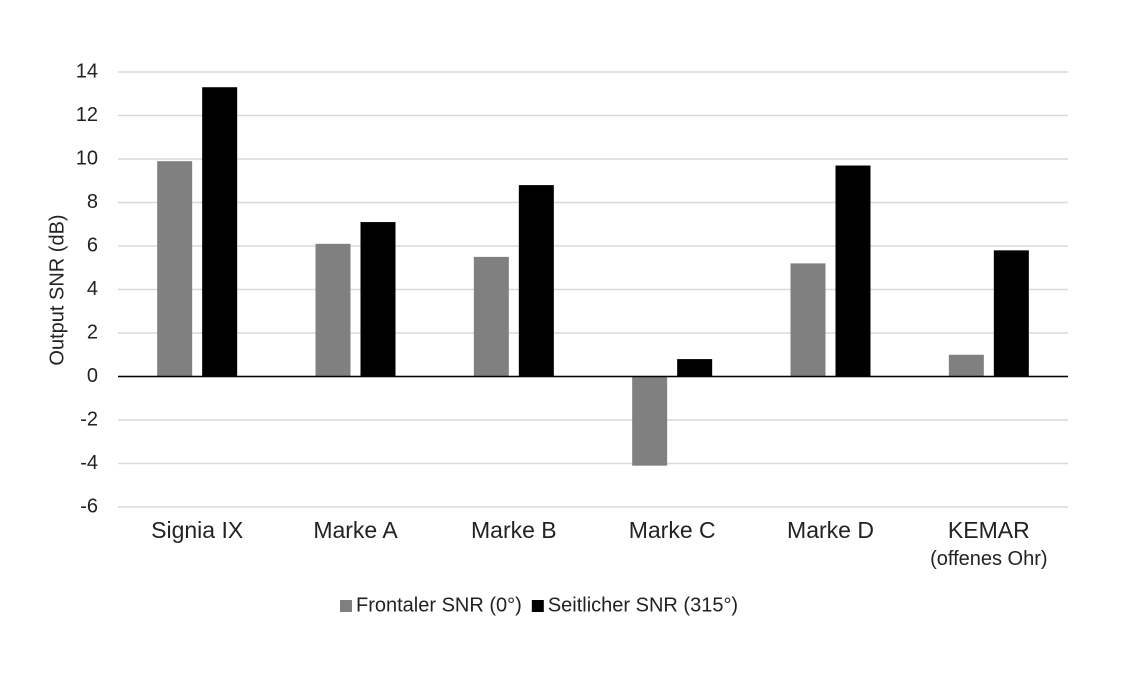  What do you see at coordinates (197, 530) in the screenshot?
I see `x-tick-label: Signia IX` at bounding box center [197, 530].